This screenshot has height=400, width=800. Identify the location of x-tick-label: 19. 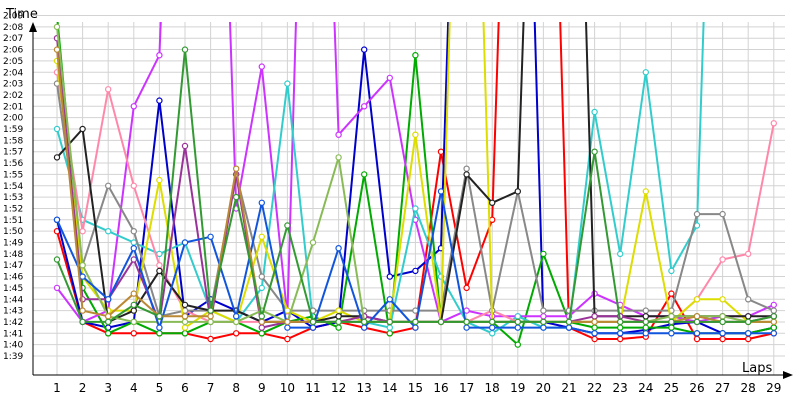
(517, 388).